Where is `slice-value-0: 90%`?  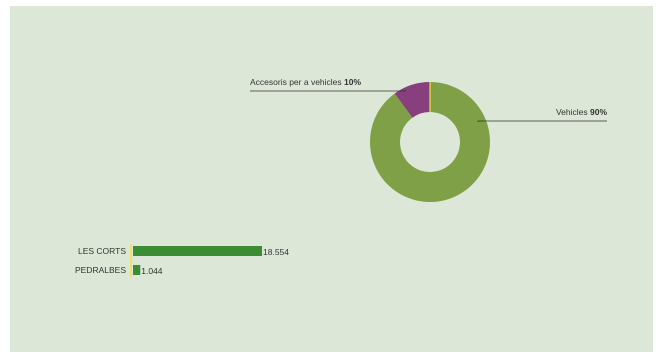 slice-value-0: 90% is located at coordinates (598, 112).